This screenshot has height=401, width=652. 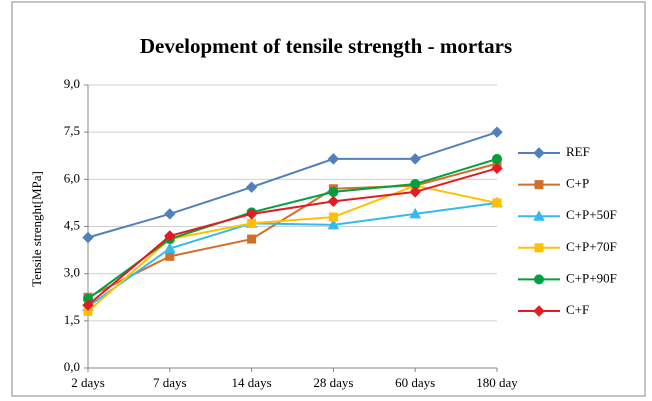 I want to click on legend-label: C+P+50F, so click(x=591, y=214).